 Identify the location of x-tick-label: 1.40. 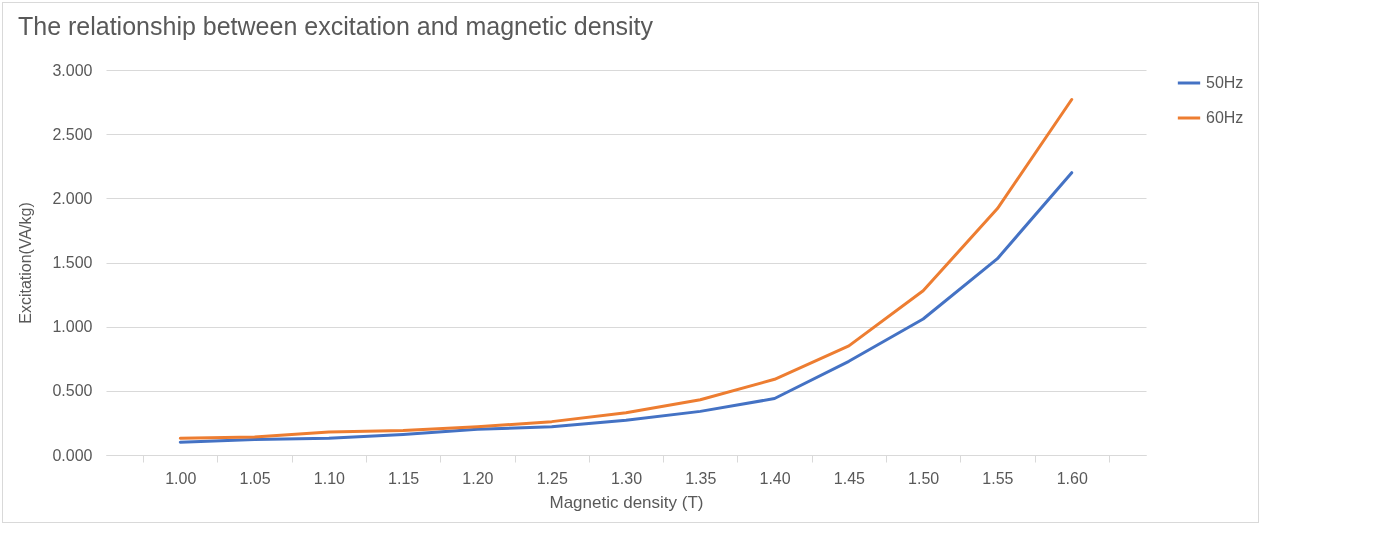
(775, 478).